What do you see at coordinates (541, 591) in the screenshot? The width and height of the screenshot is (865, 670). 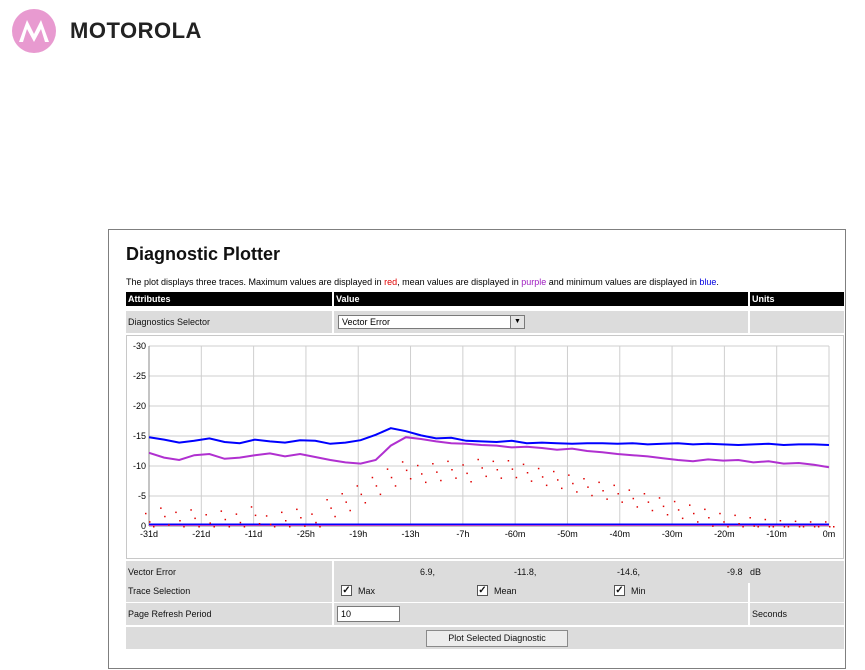 I see `trace-selection-cell: ✓ Max ✓ Mean ✓ Min` at bounding box center [541, 591].